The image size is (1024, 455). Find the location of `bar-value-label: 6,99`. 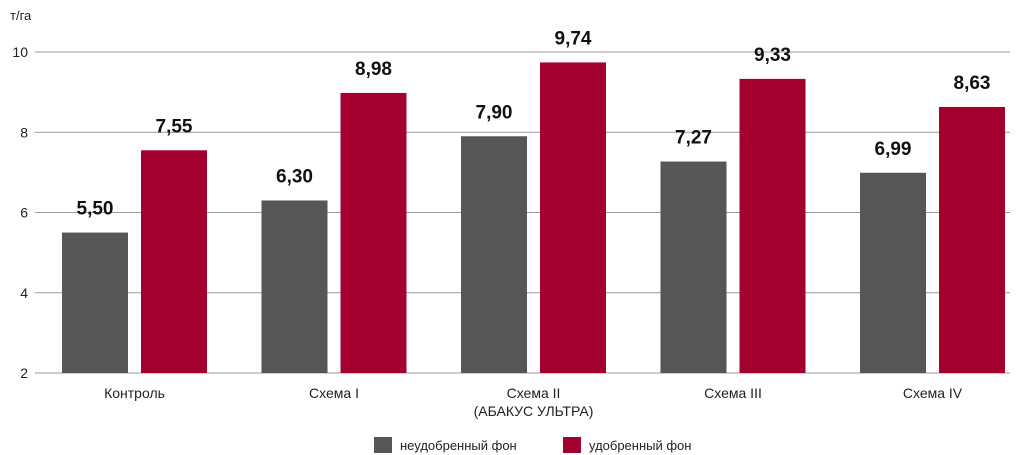

bar-value-label: 6,99 is located at coordinates (893, 149).